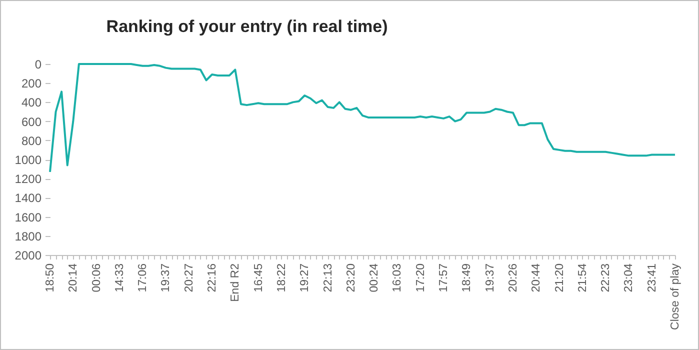  Describe the element at coordinates (606, 278) in the screenshot. I see `x-tick-label: 22:23` at that location.